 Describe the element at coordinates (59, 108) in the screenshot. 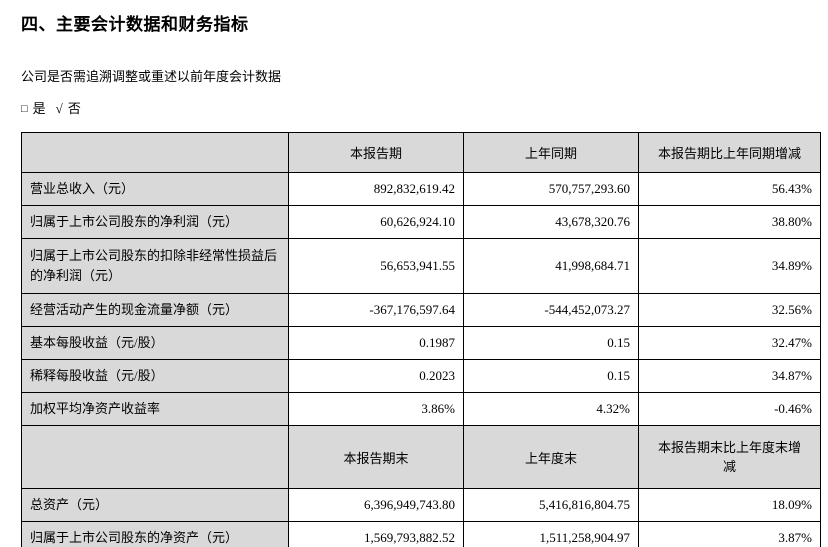

I see `checkmark-icon: √` at that location.